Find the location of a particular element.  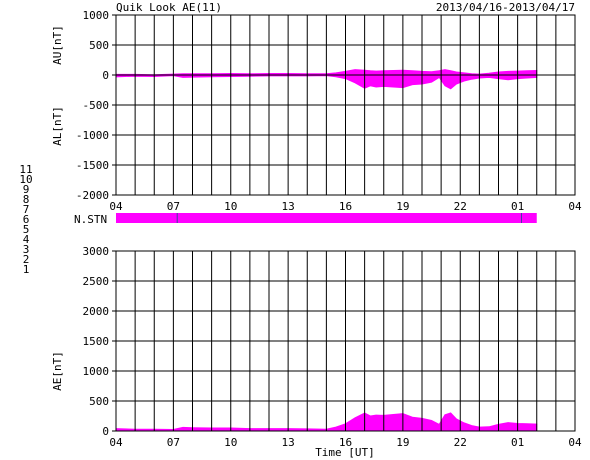

station-count-bar is located at coordinates (326, 218).